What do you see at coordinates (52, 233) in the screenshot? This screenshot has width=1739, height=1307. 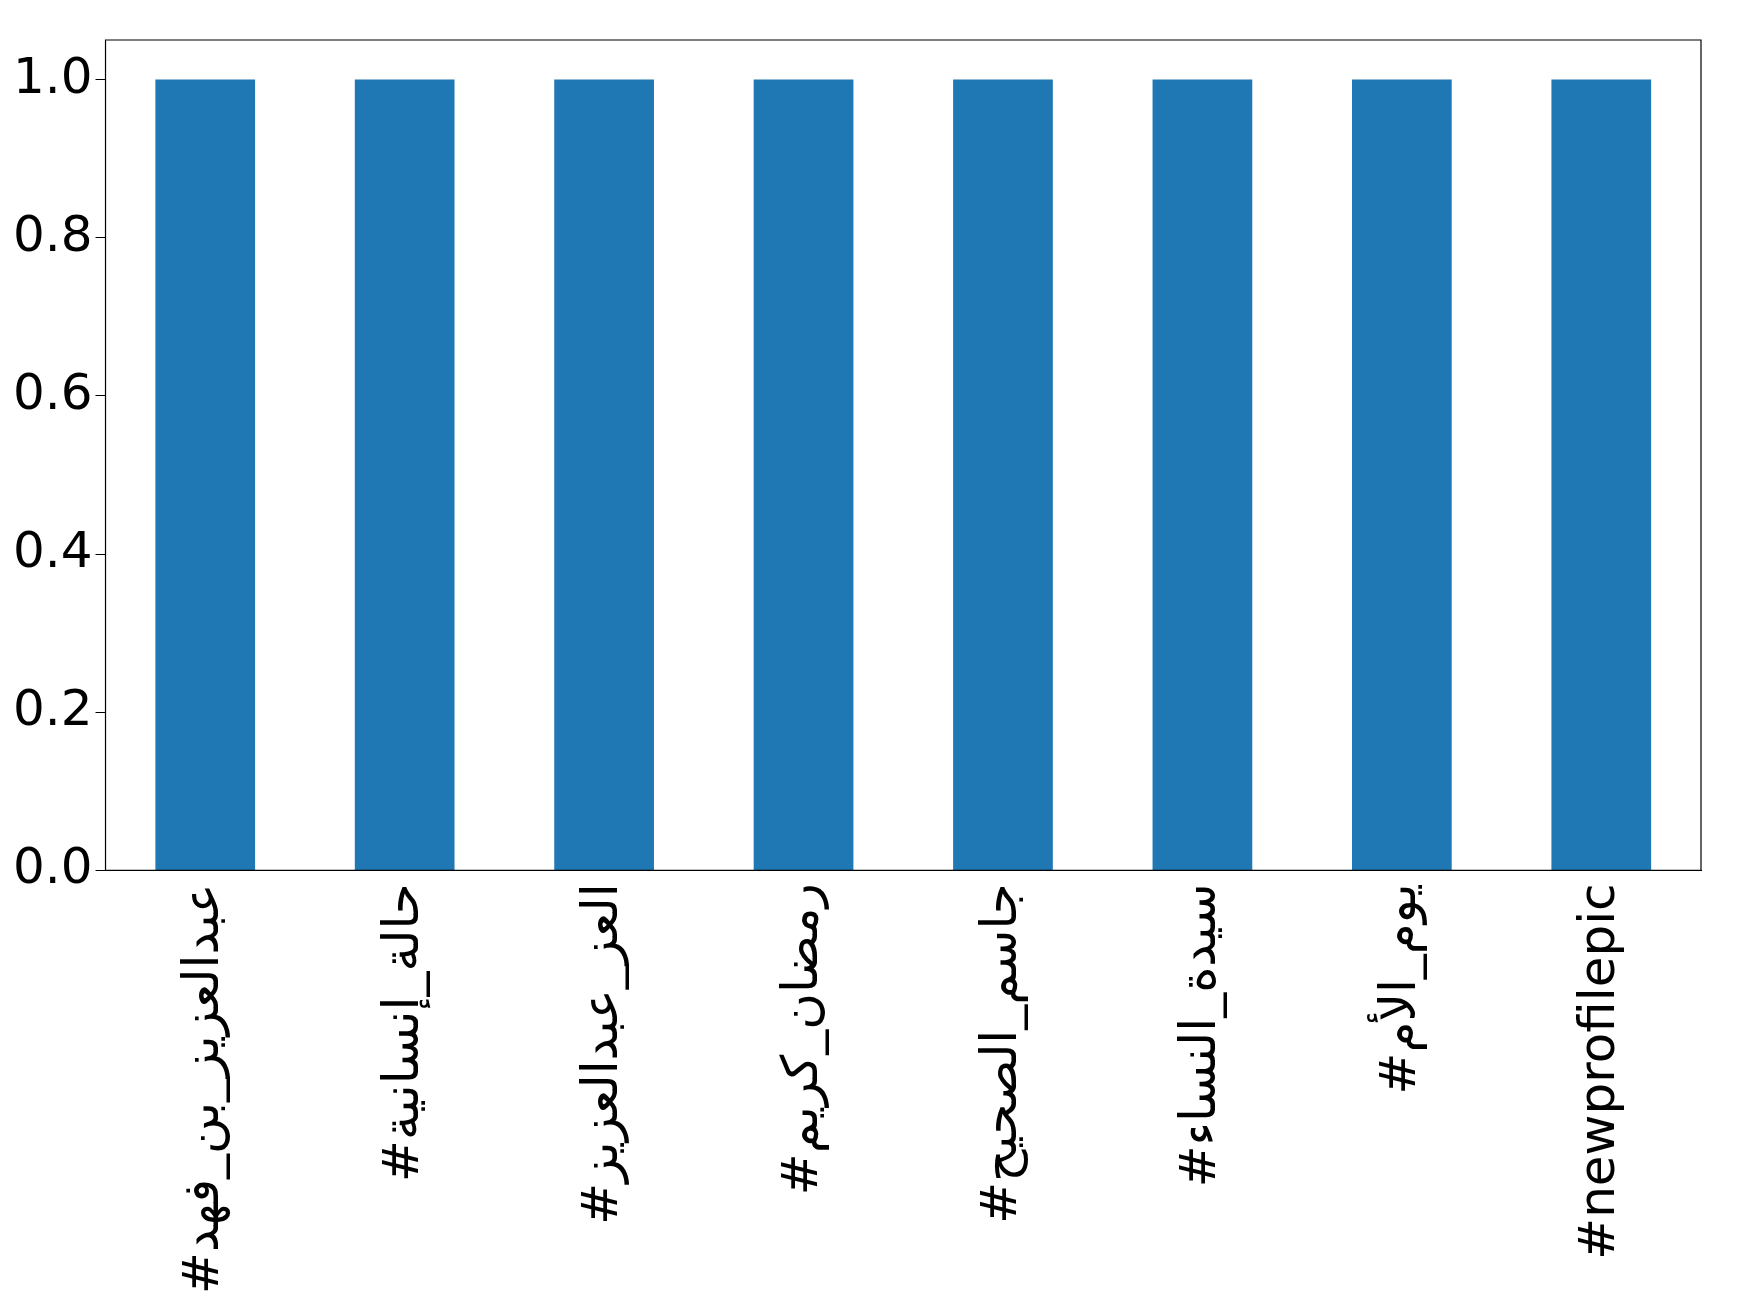 I see `y-tick-label: 0.8` at bounding box center [52, 233].